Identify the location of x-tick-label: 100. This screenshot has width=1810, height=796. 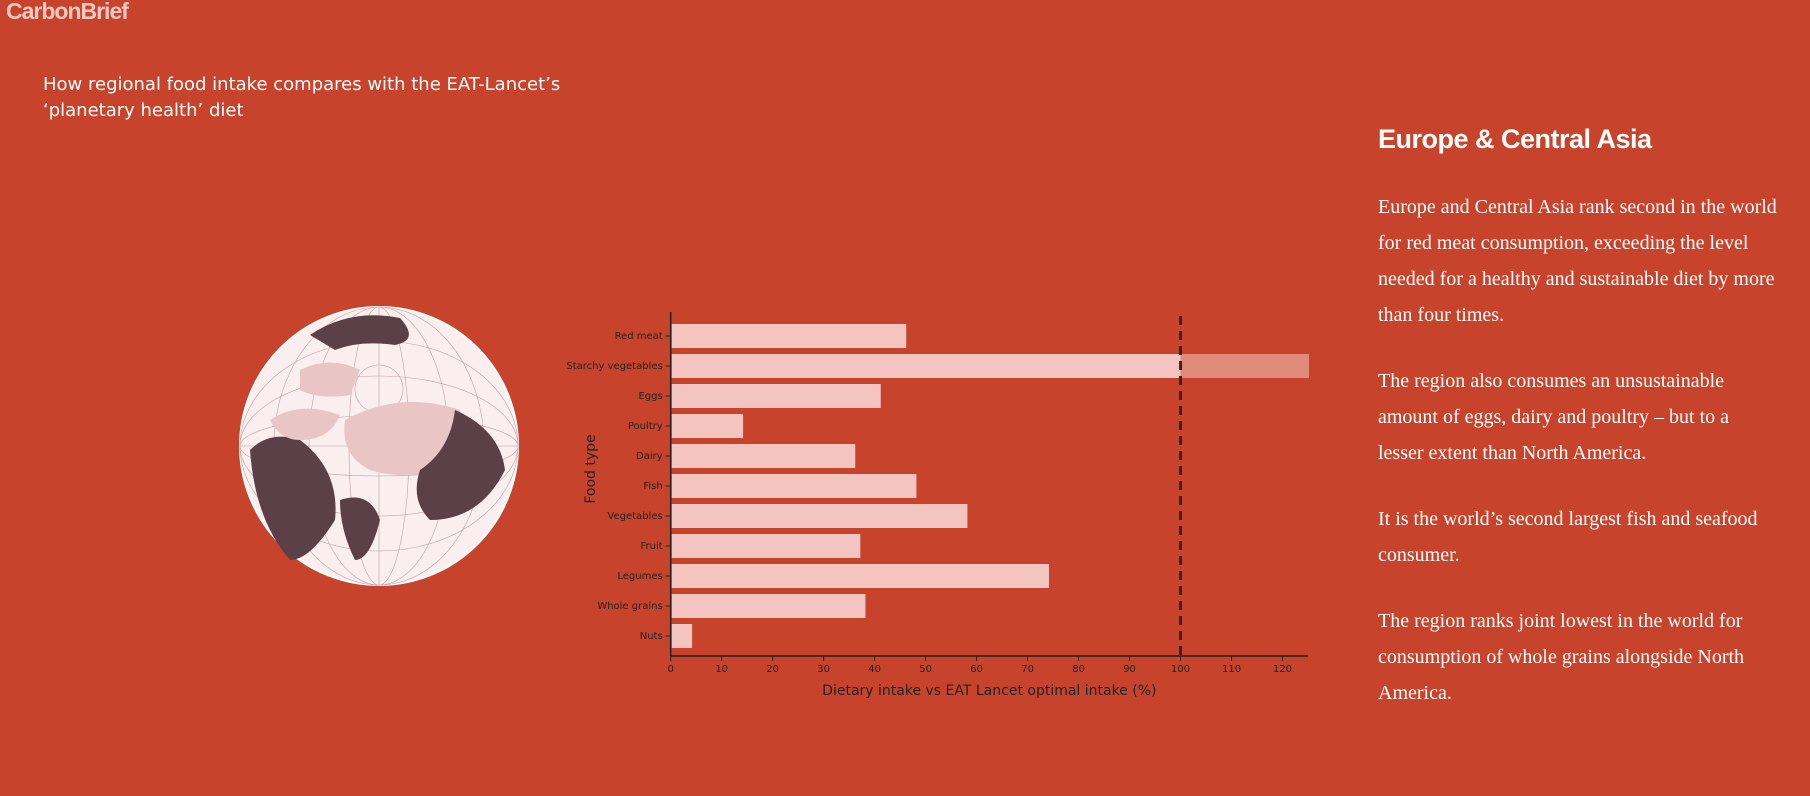
(1180, 669).